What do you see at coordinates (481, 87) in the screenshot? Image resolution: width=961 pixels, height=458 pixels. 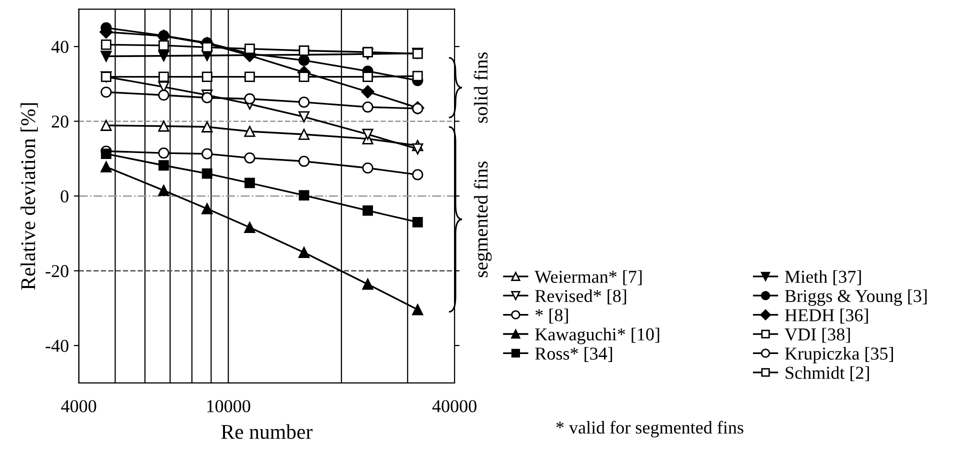 I see `text: solid fins` at bounding box center [481, 87].